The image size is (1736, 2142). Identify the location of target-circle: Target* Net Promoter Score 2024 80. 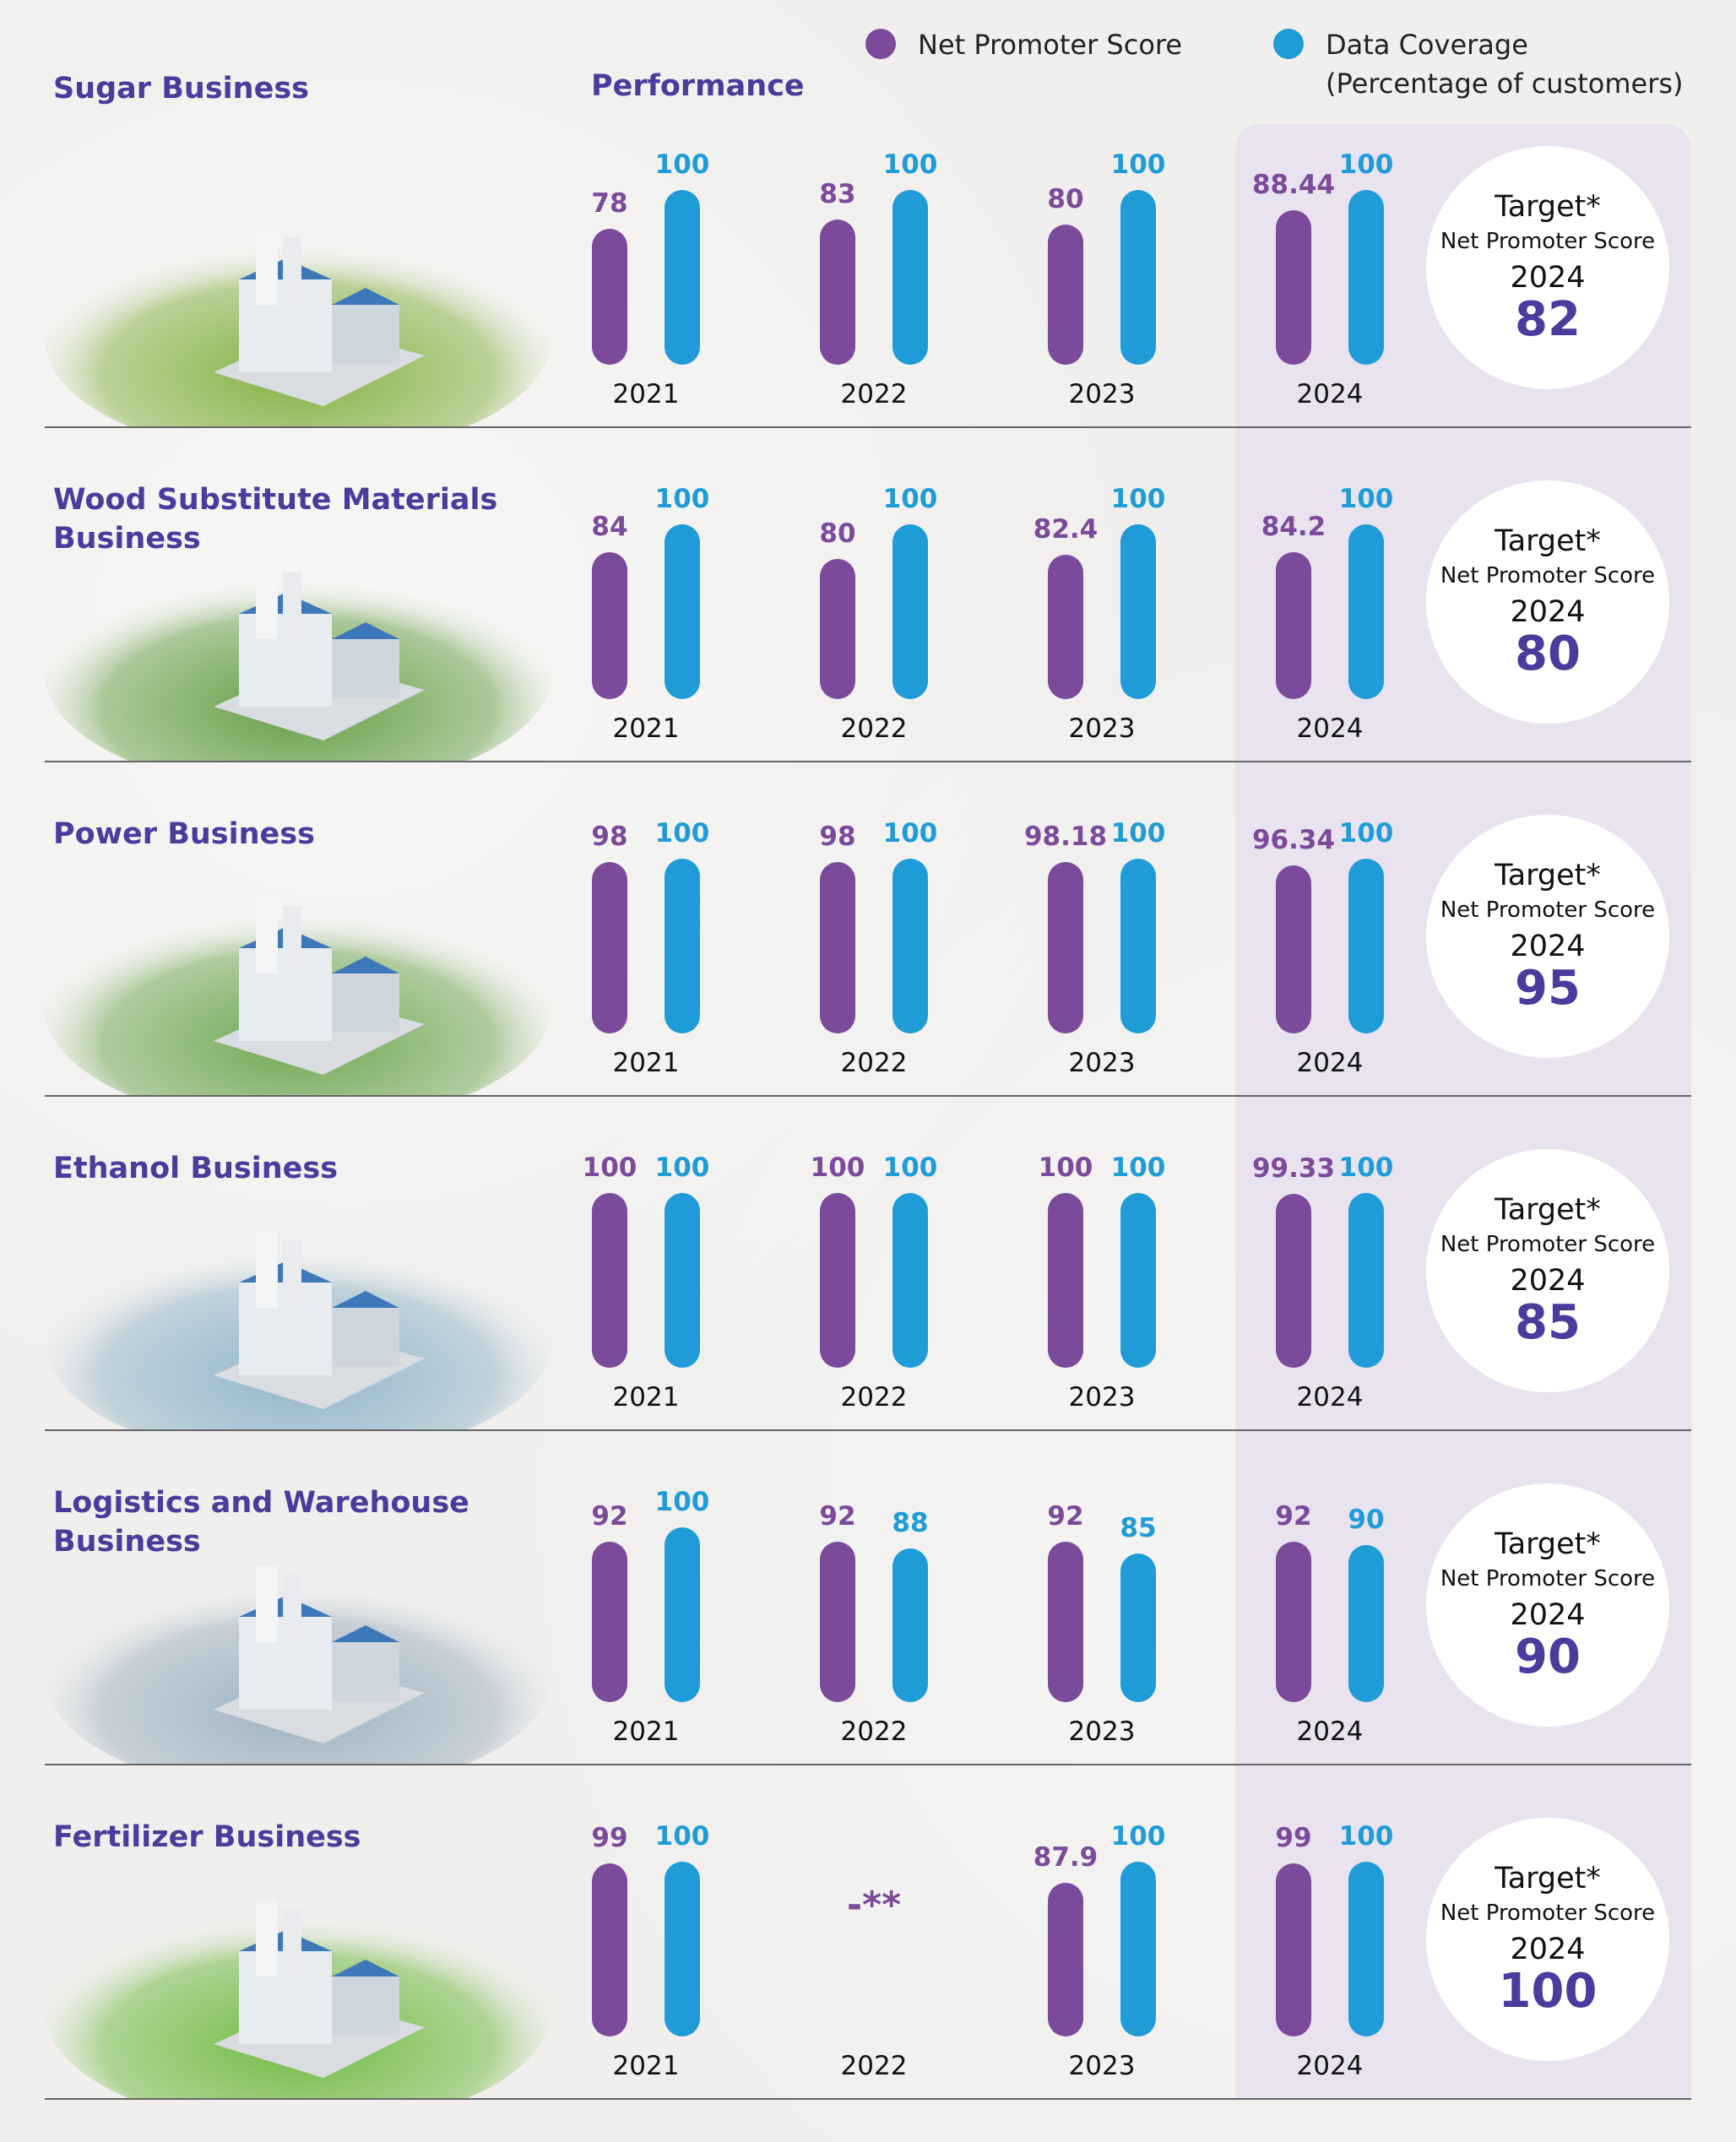
(1548, 602).